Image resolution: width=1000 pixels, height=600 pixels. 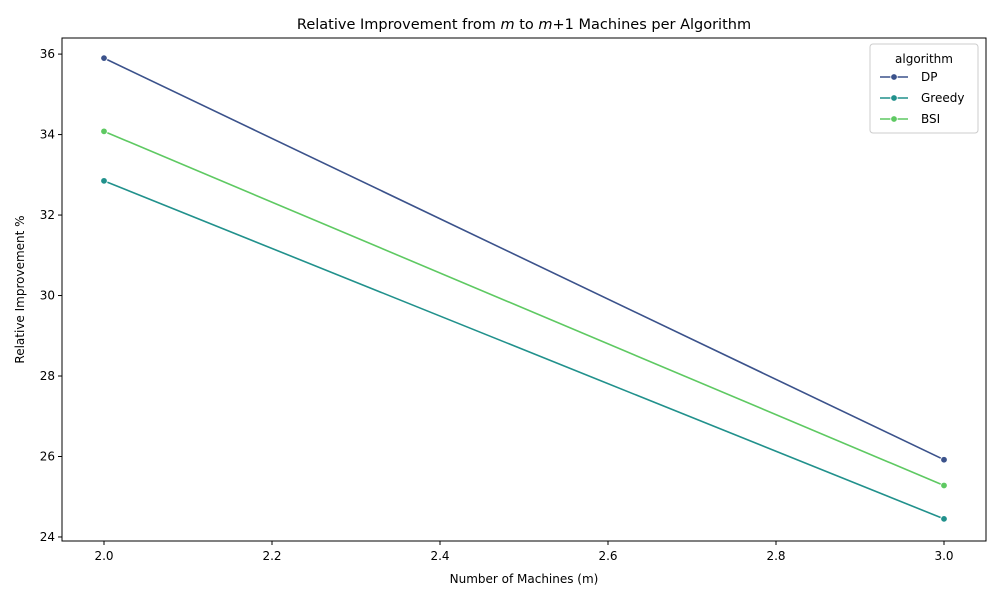 What do you see at coordinates (607, 556) in the screenshot?
I see `x-tick-label: 2.6` at bounding box center [607, 556].